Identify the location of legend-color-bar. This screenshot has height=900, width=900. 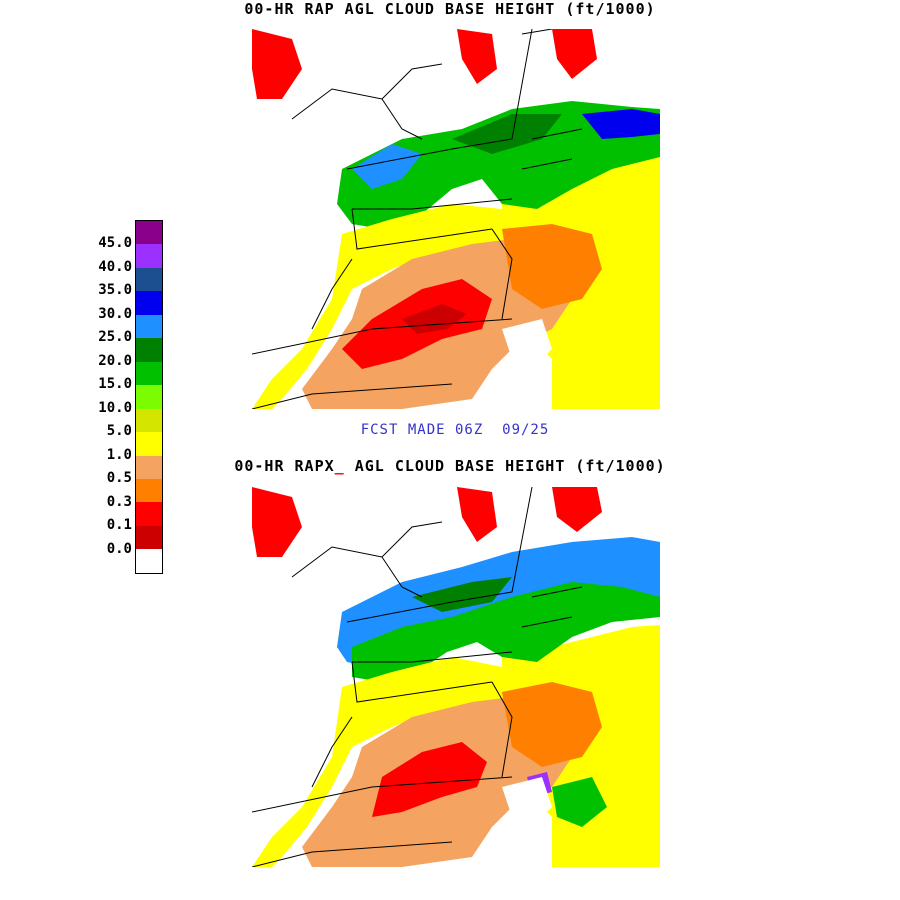
(149, 397).